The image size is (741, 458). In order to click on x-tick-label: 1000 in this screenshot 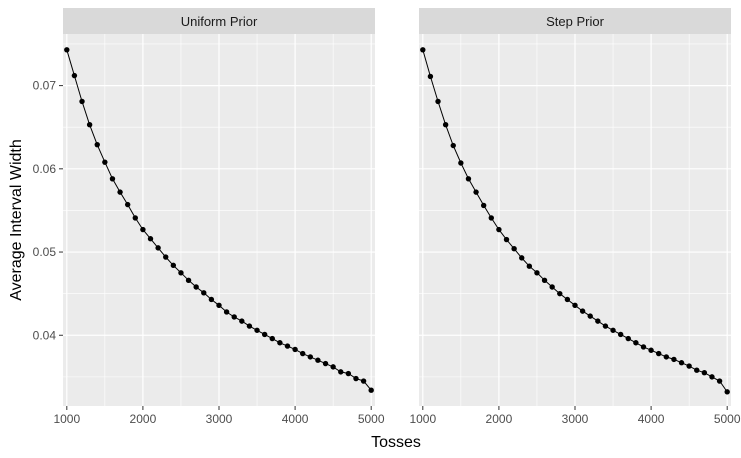, I will do `click(66, 419)`.